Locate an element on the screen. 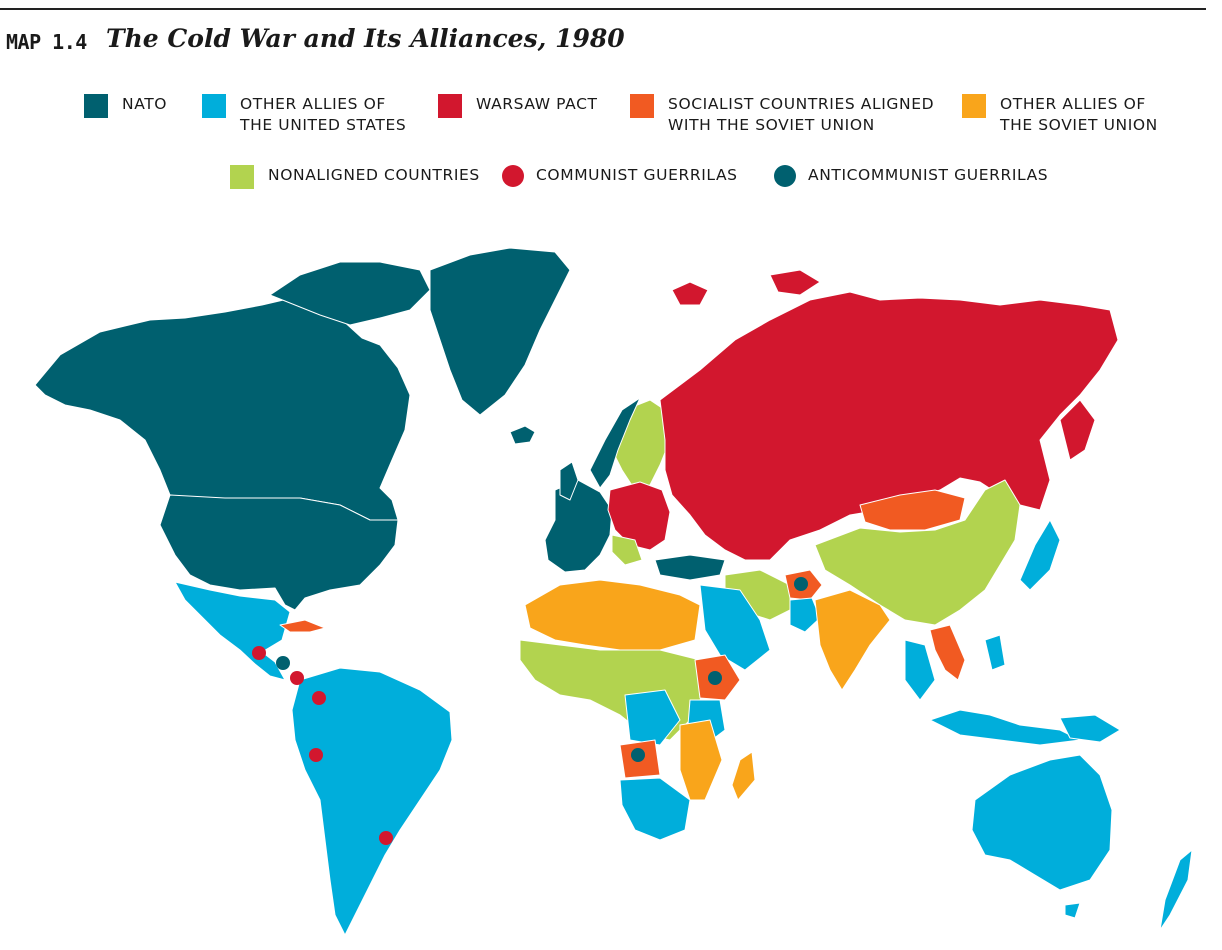 The height and width of the screenshot is (950, 1222). legend-warsaw-pact-swatch is located at coordinates (450, 106).